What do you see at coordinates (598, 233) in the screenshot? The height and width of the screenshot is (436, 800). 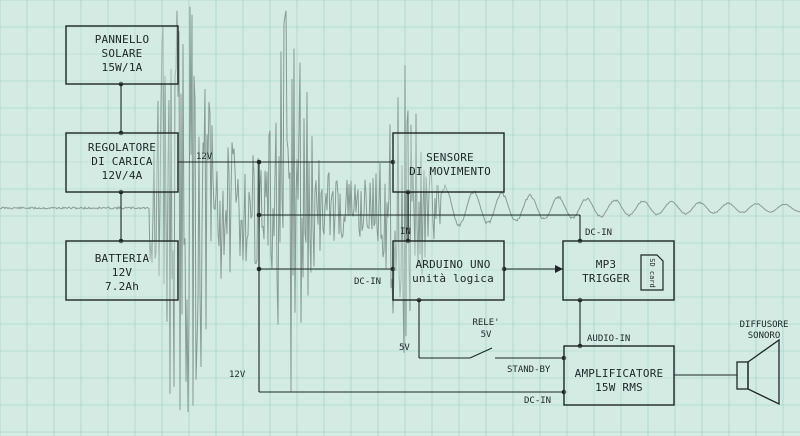 I see `label-dc-in-mp3: DC-IN` at bounding box center [598, 233].